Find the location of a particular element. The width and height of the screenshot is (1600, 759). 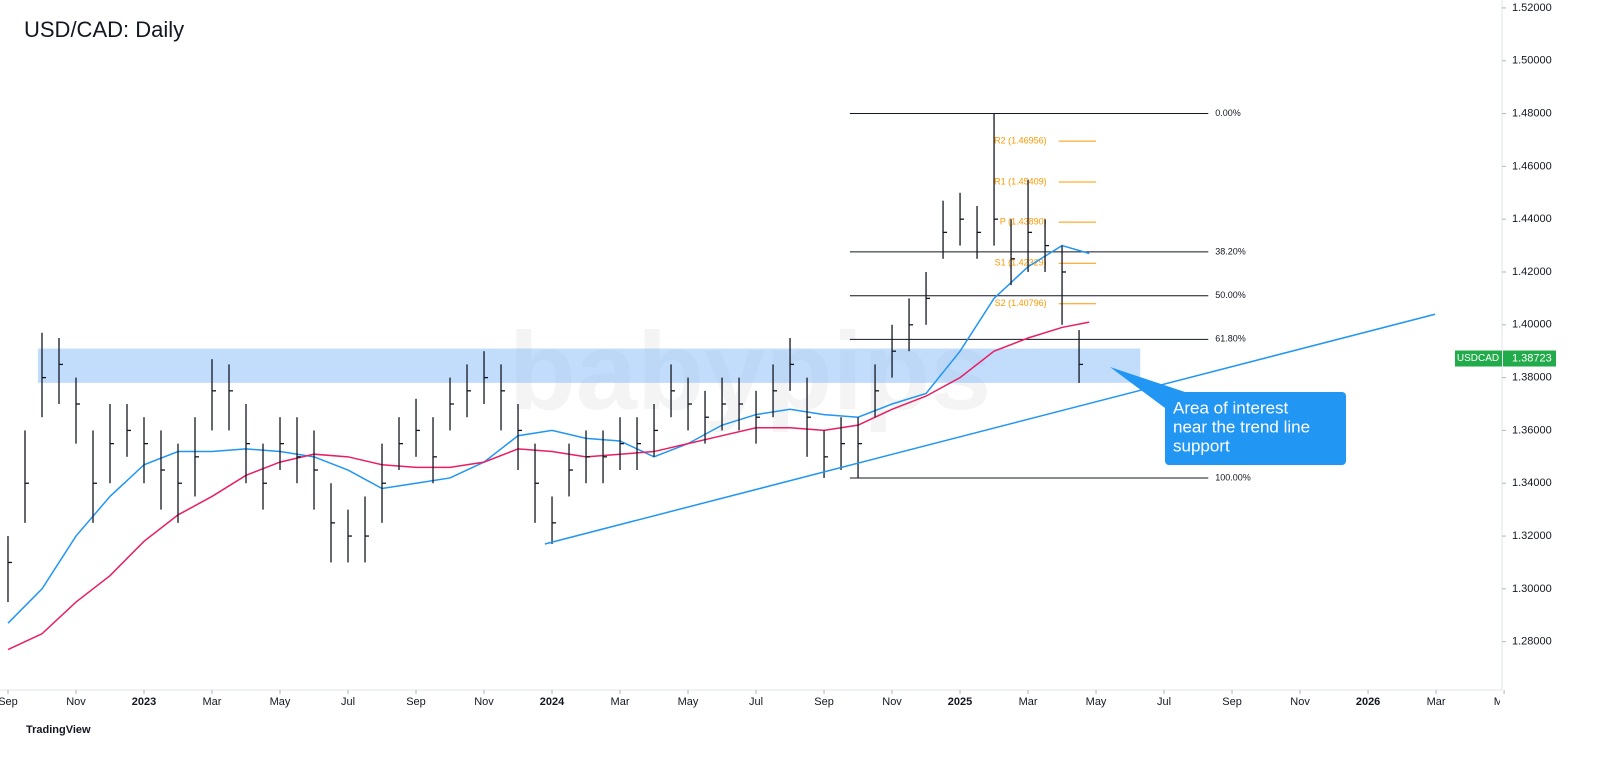

fib-label: 38.20% is located at coordinates (1230, 251).